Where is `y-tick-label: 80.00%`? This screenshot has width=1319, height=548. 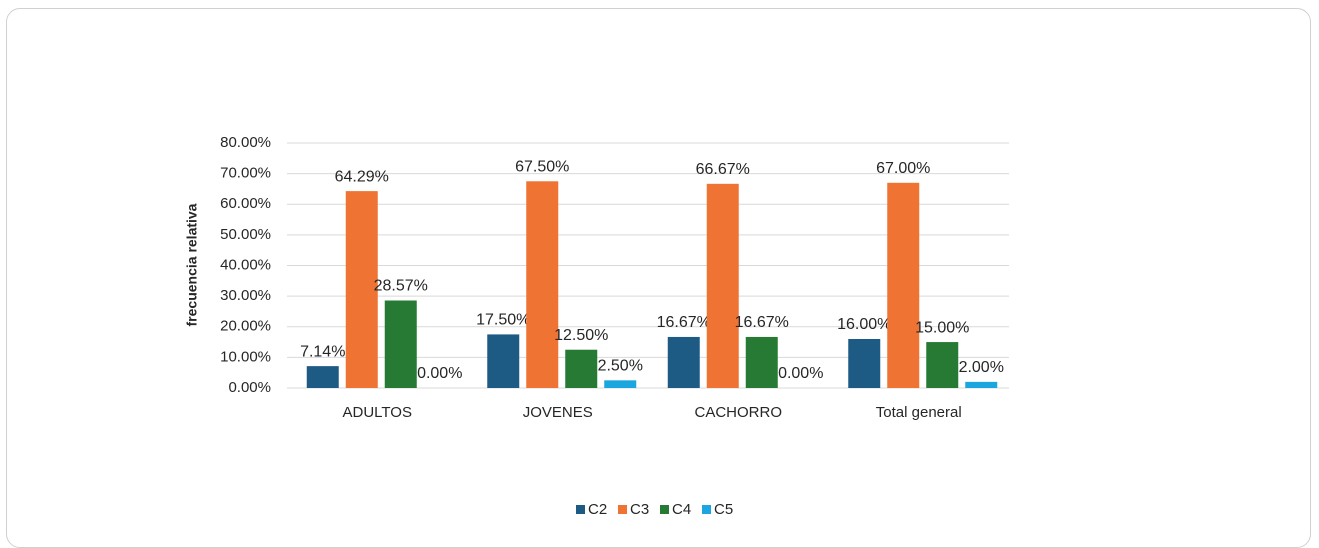
y-tick-label: 80.00% is located at coordinates (245, 142).